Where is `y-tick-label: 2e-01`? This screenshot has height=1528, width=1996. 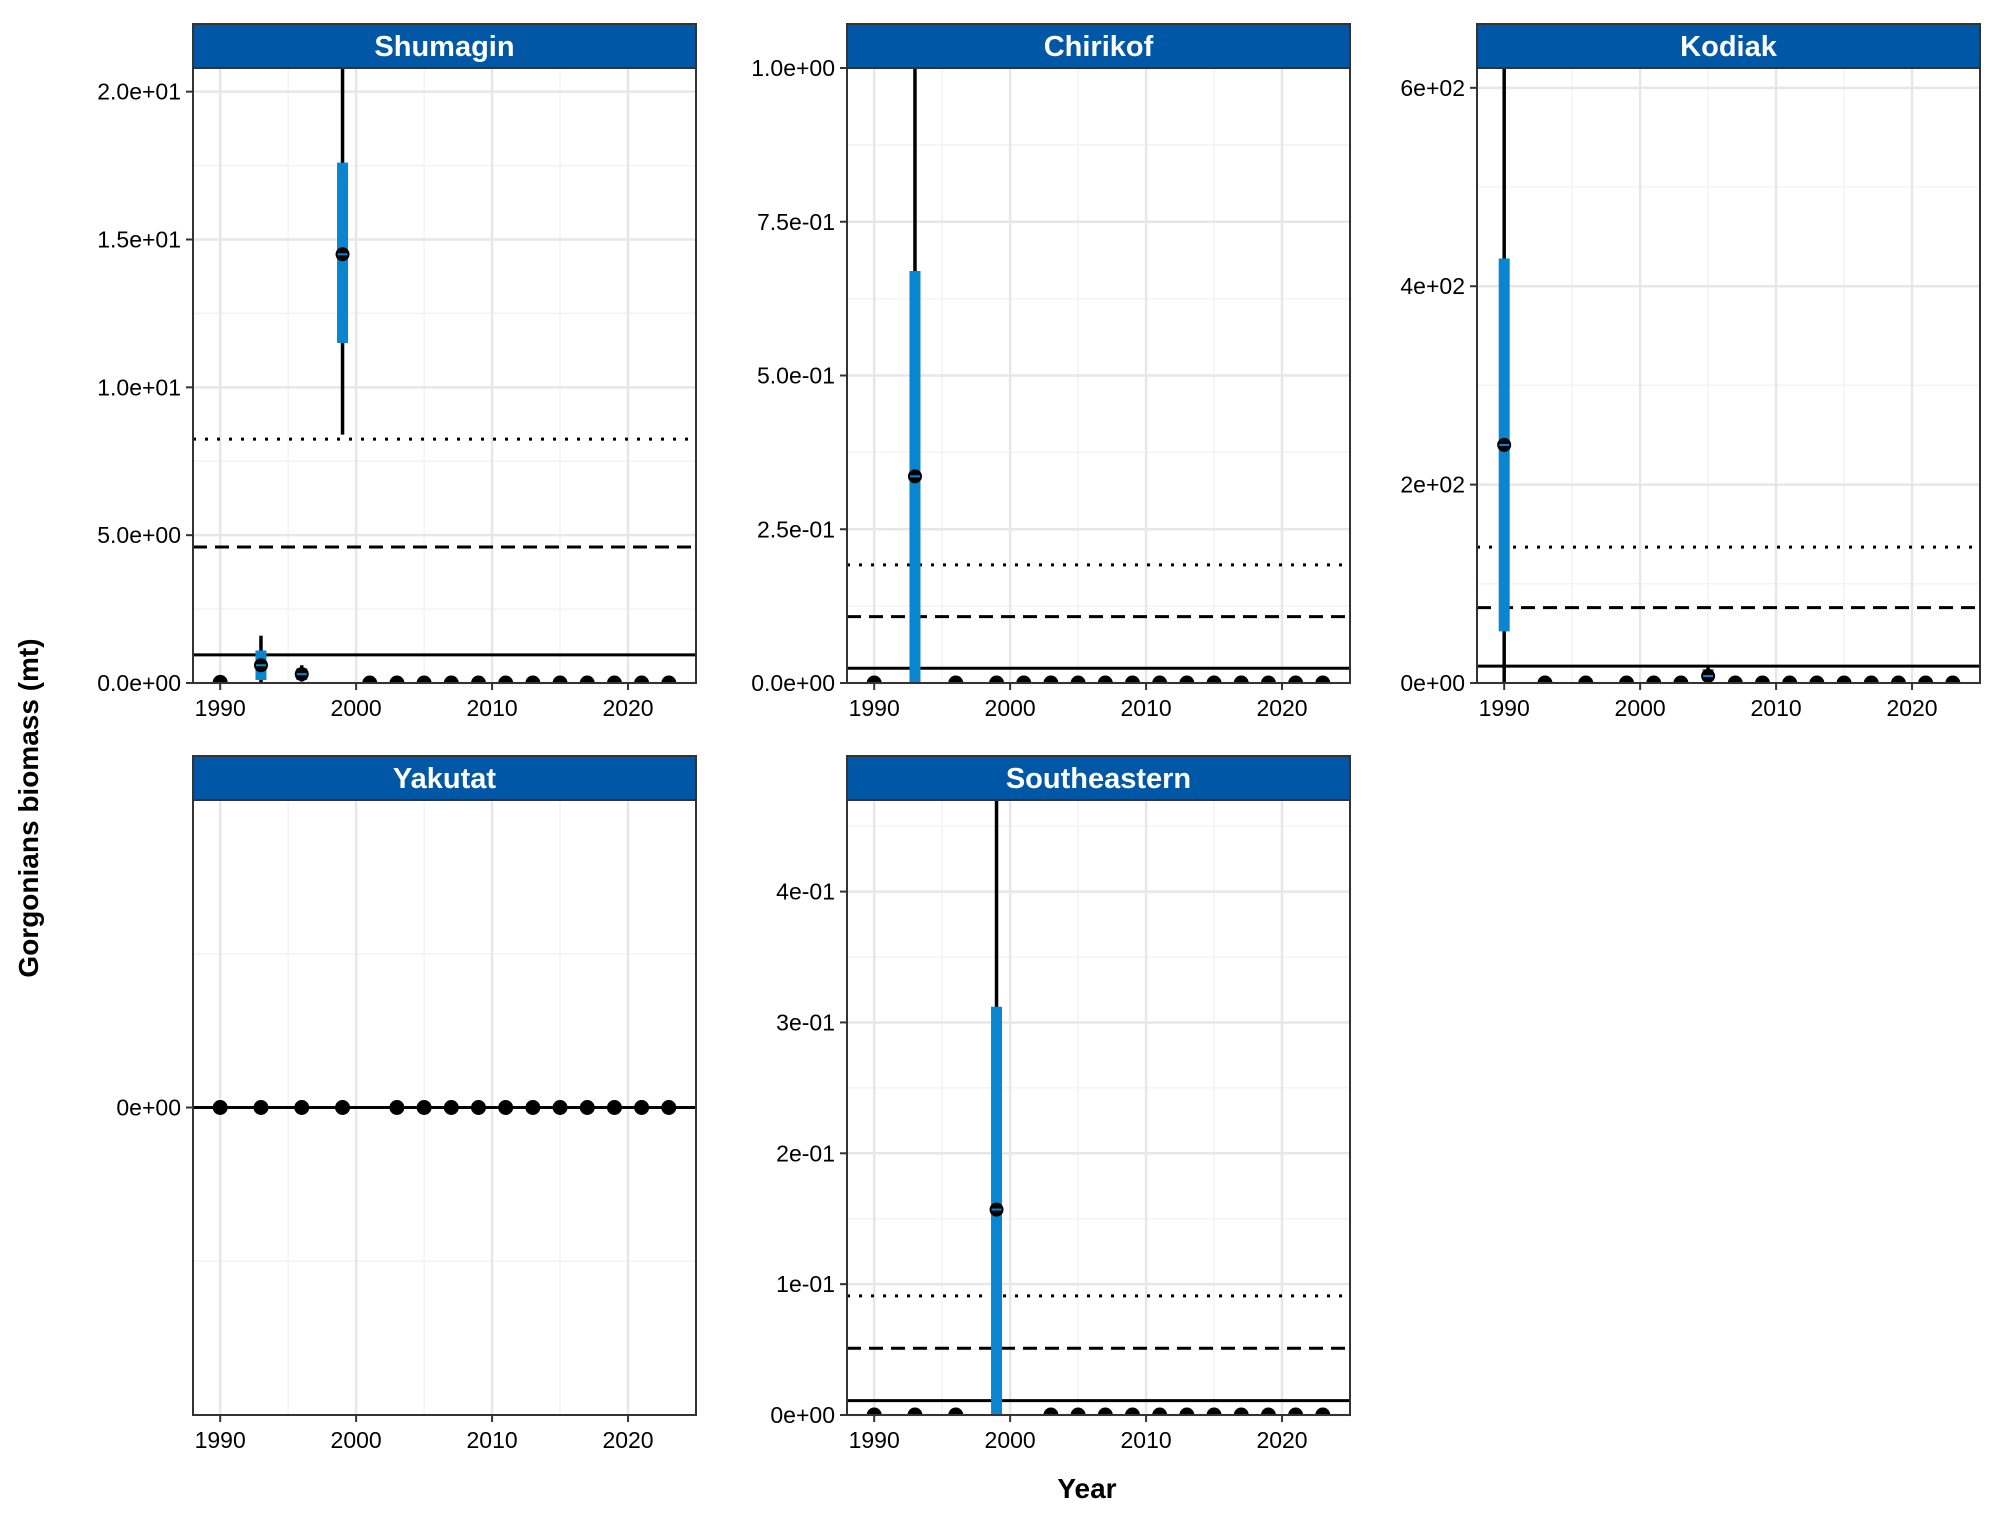
y-tick-label: 2e-01 is located at coordinates (805, 1153).